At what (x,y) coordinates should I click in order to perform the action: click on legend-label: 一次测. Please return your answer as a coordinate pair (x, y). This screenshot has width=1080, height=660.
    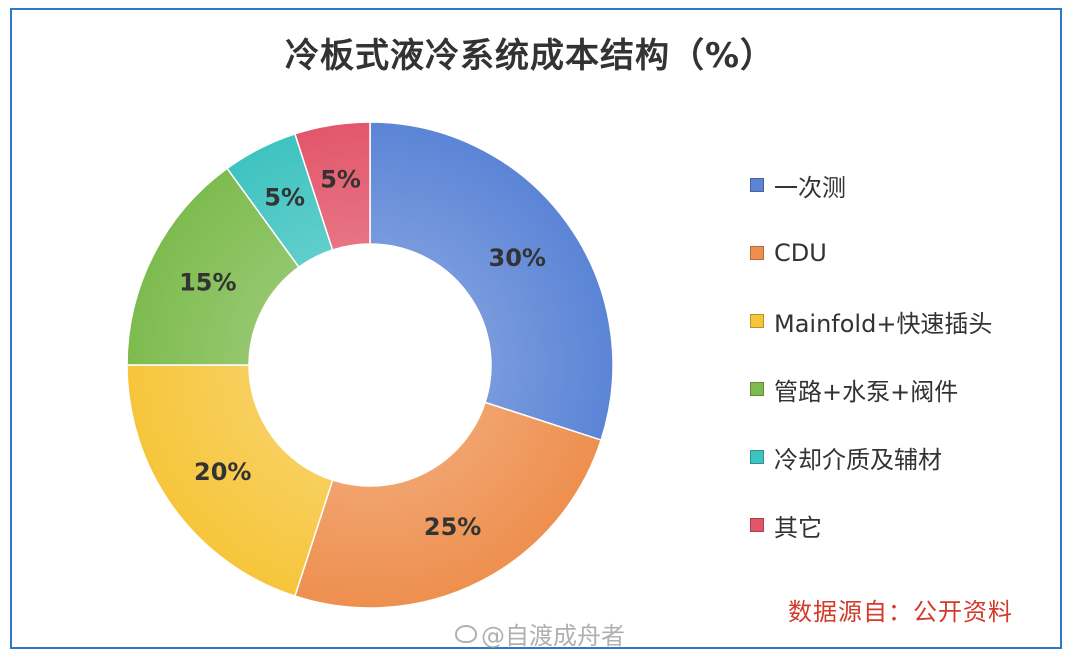
    Looking at the image, I should click on (810, 187).